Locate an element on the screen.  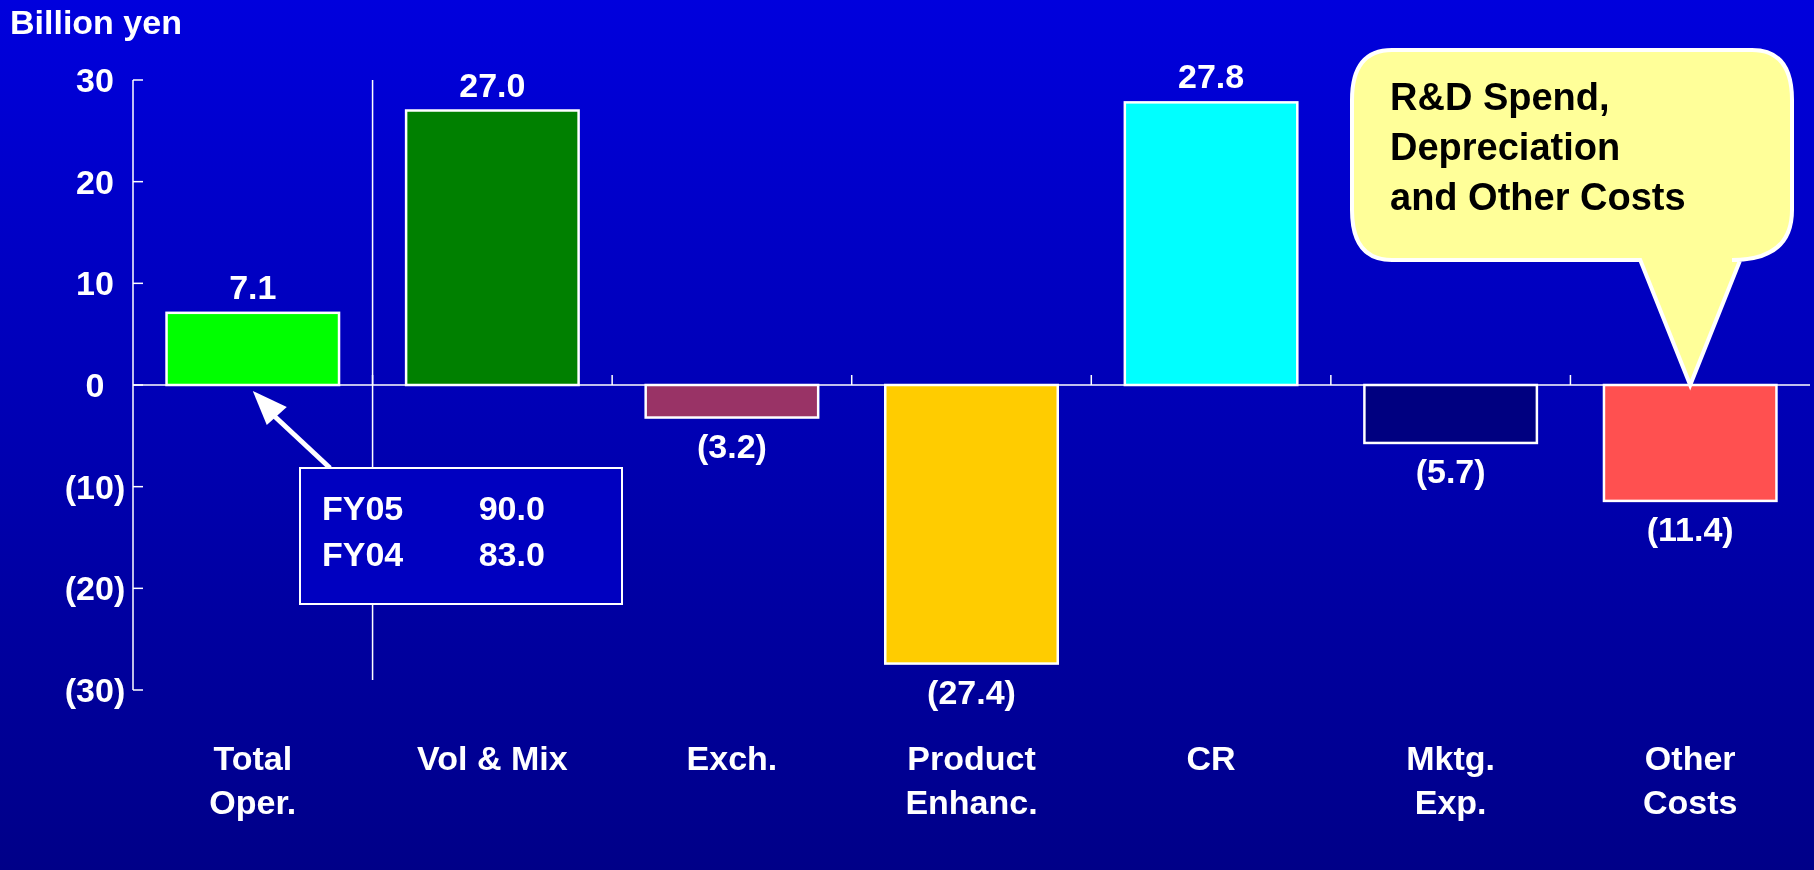
annotation: R&D Spend, Depreciation and Other Costs is located at coordinates (1538, 147).